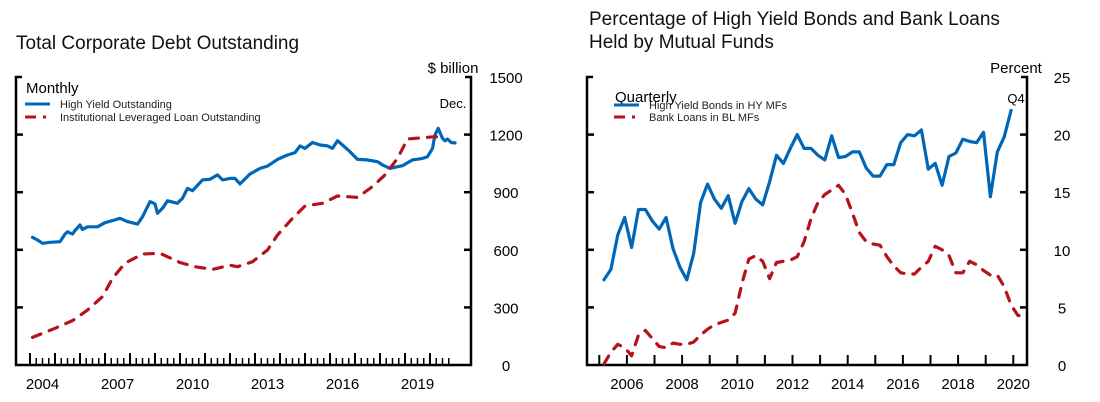  Describe the element at coordinates (158, 43) in the screenshot. I see `left-chart-title: Total Corporate Debt Outstanding` at that location.